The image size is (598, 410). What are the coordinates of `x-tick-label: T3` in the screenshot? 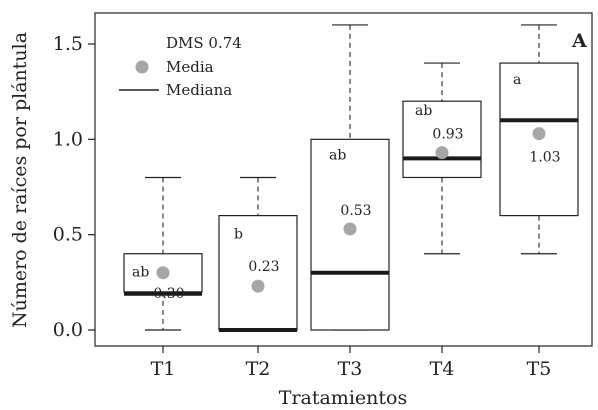 It's located at (350, 369).